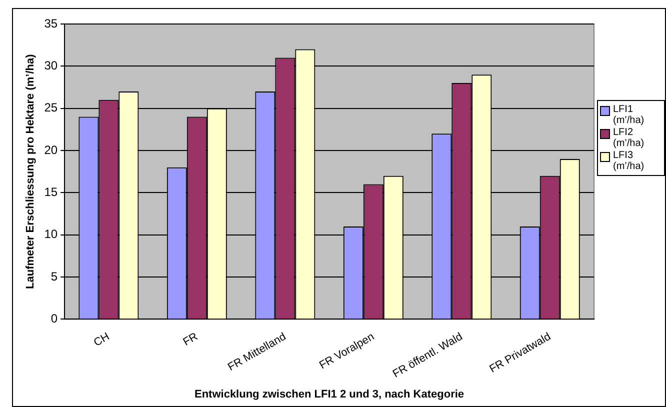 The width and height of the screenshot is (666, 407). Describe the element at coordinates (30, 171) in the screenshot. I see `y-axis-title: Laufmeter Erschliessung pro Hektare (m’/ha)` at that location.